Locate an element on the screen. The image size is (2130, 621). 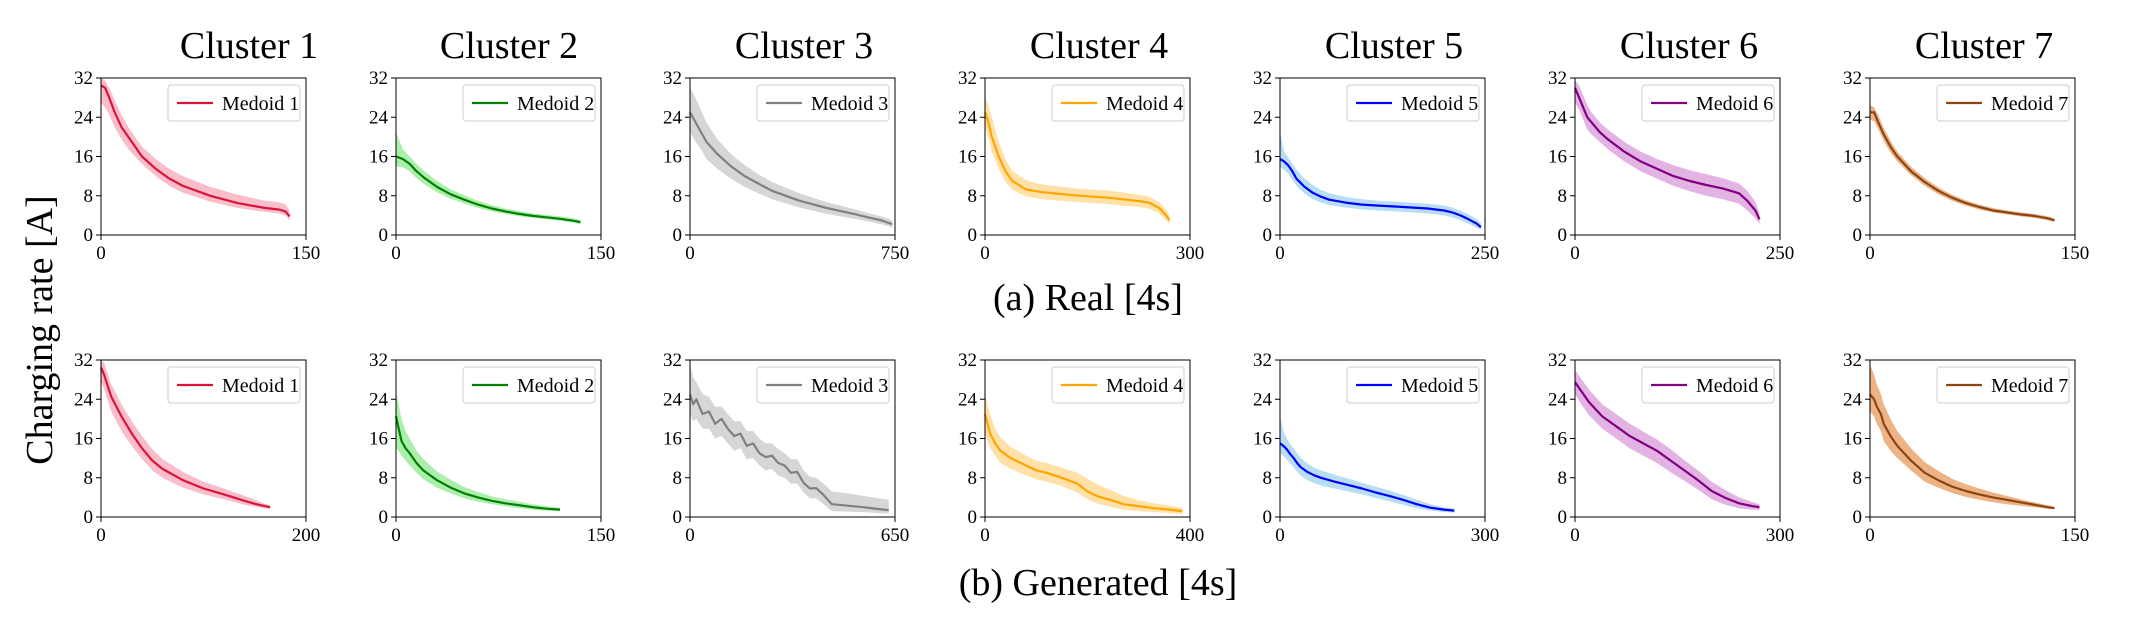
subplot-generated-cluster-7: 0 8 16 24 32 0 150 Medoid 7 is located at coordinates (1966, 448).